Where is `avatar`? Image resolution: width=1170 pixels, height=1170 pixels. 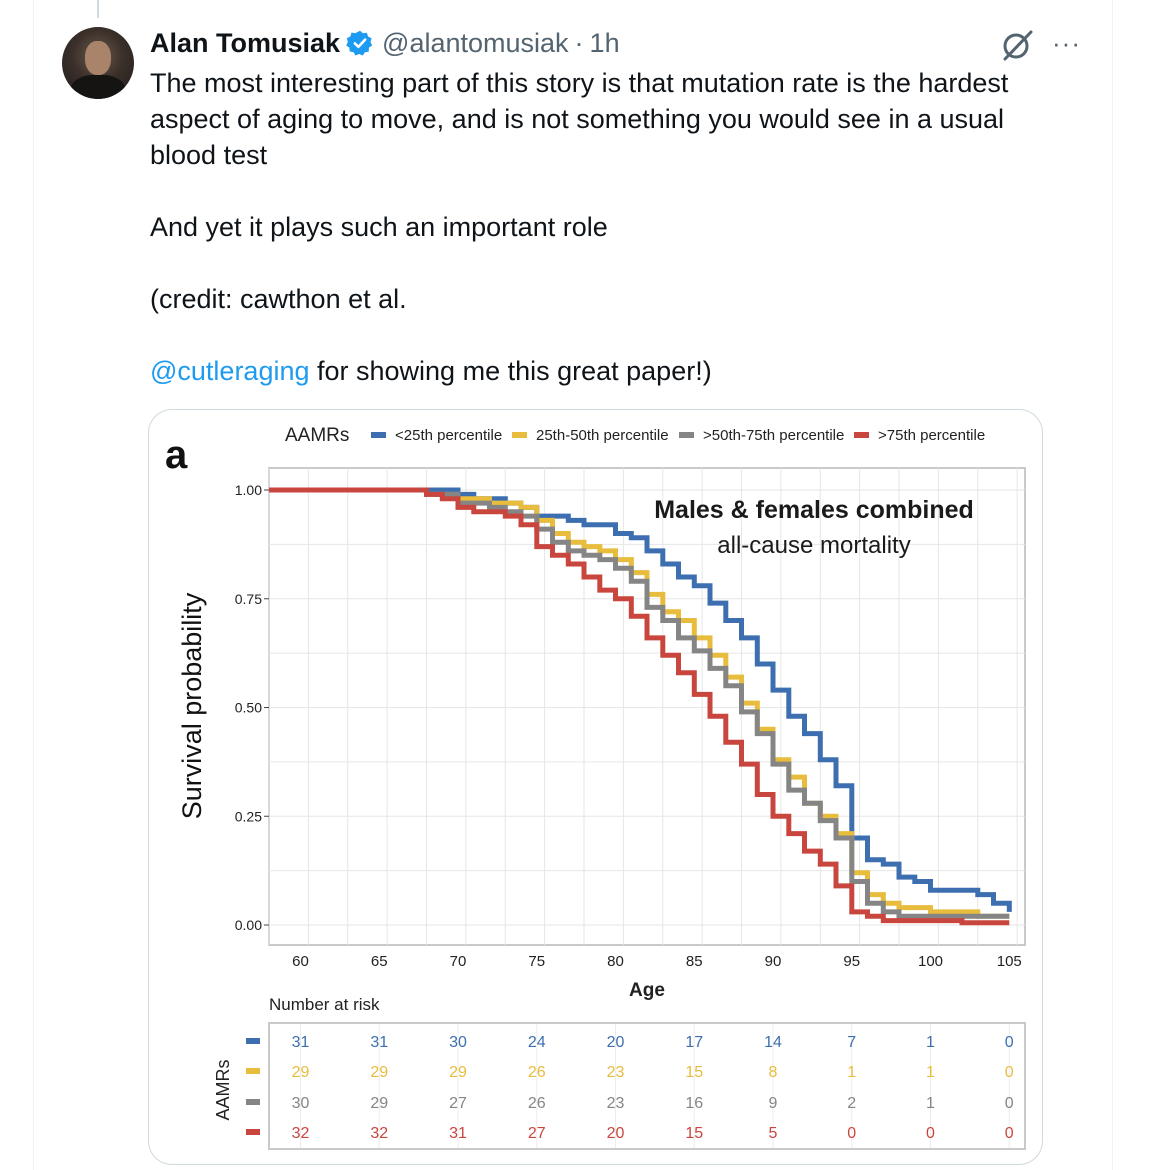 avatar is located at coordinates (98, 63).